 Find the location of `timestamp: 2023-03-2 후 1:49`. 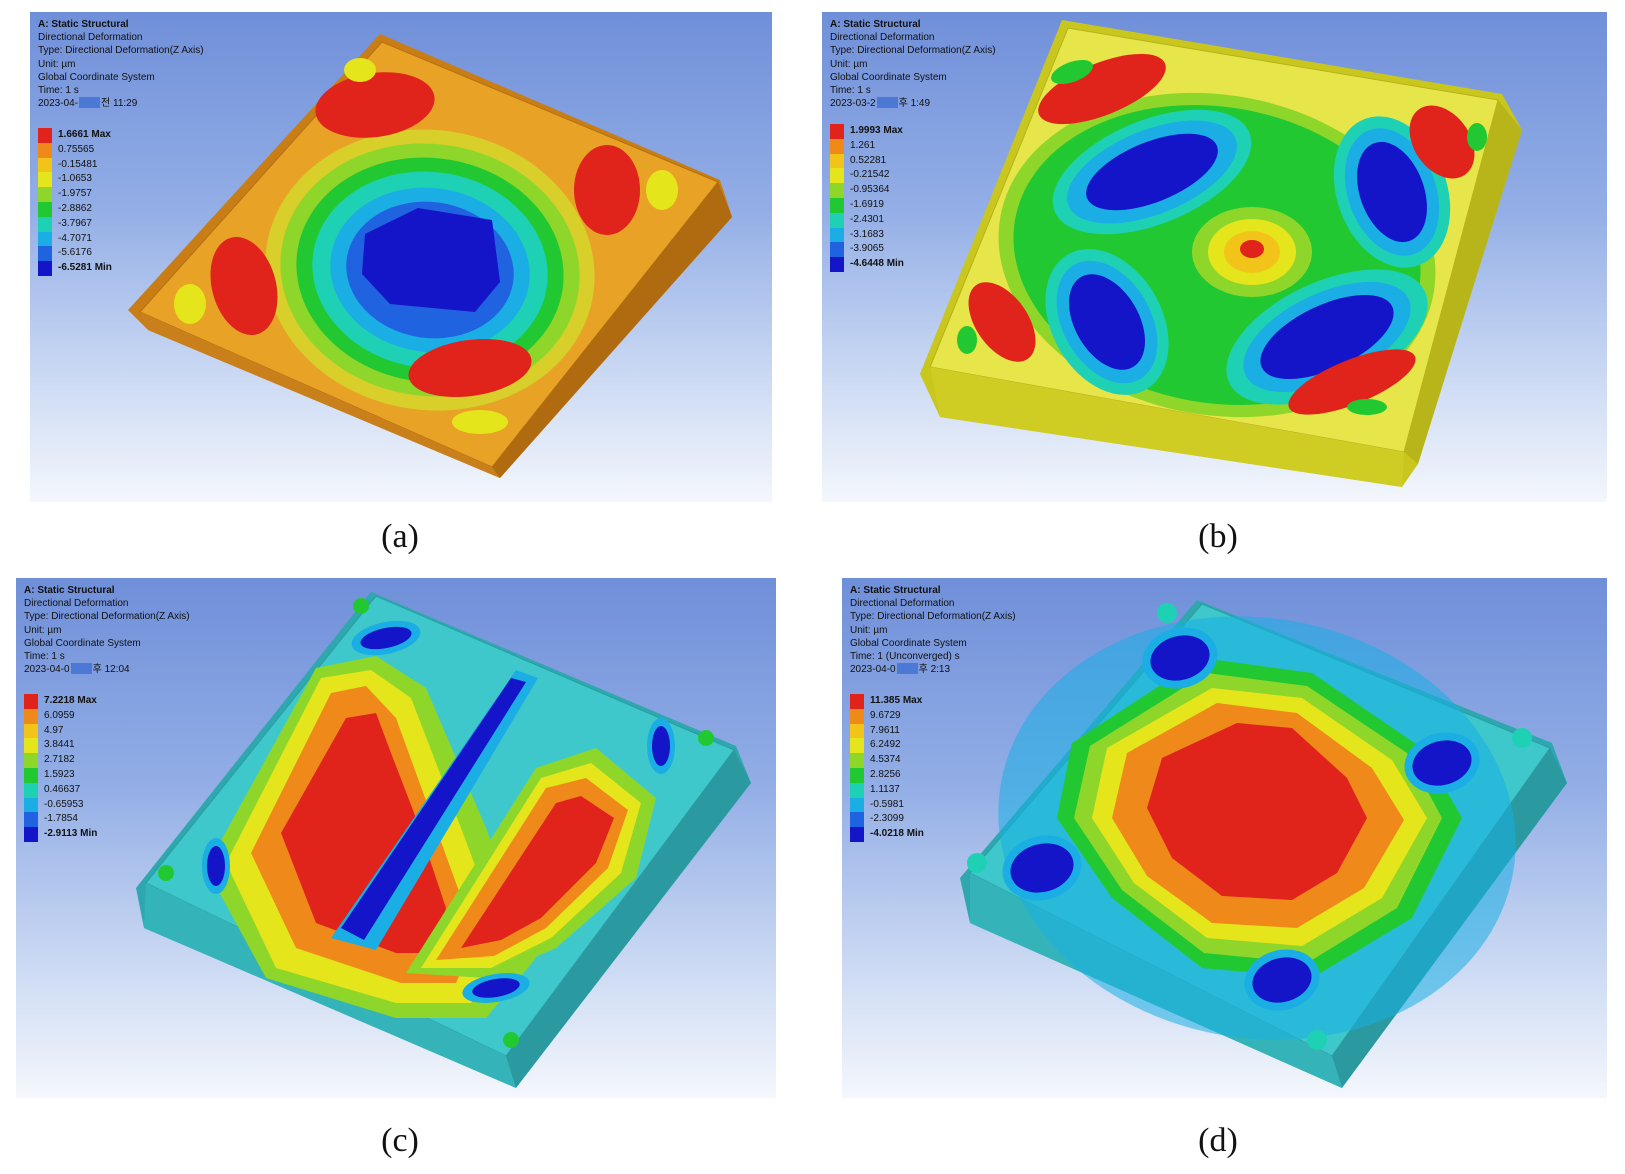

timestamp: 2023-03-2 후 1:49 is located at coordinates (913, 103).